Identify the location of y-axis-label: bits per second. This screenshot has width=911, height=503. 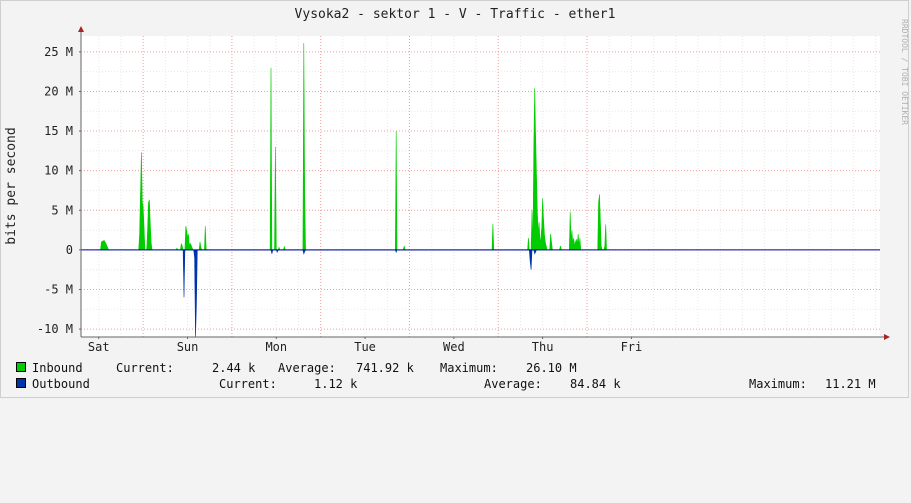
(11, 185).